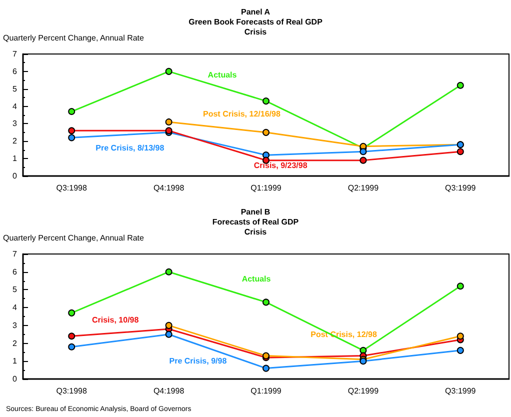  Describe the element at coordinates (255, 212) in the screenshot. I see `chart-title: Panel B` at that location.